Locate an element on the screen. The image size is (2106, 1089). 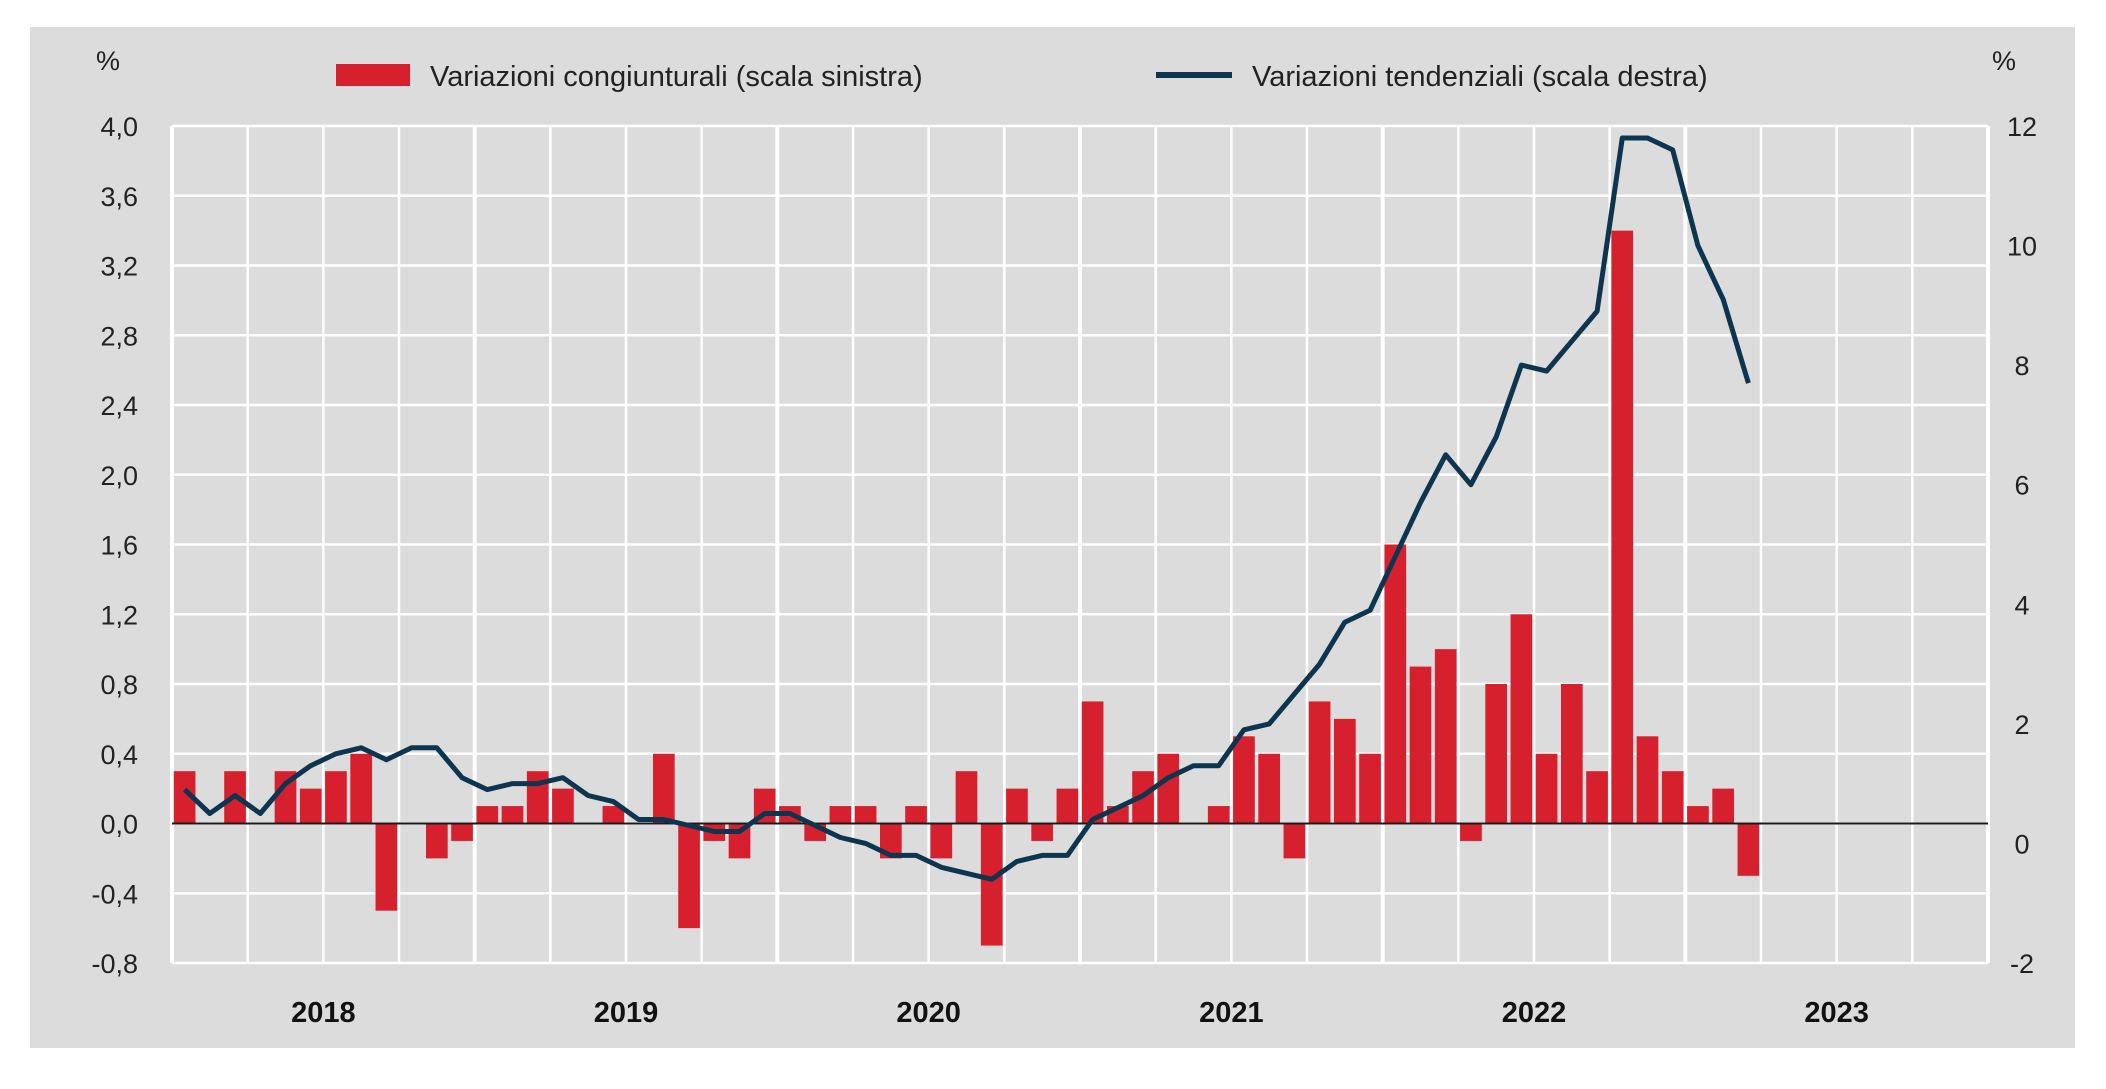
right-tick-label: -2 is located at coordinates (2022, 964).